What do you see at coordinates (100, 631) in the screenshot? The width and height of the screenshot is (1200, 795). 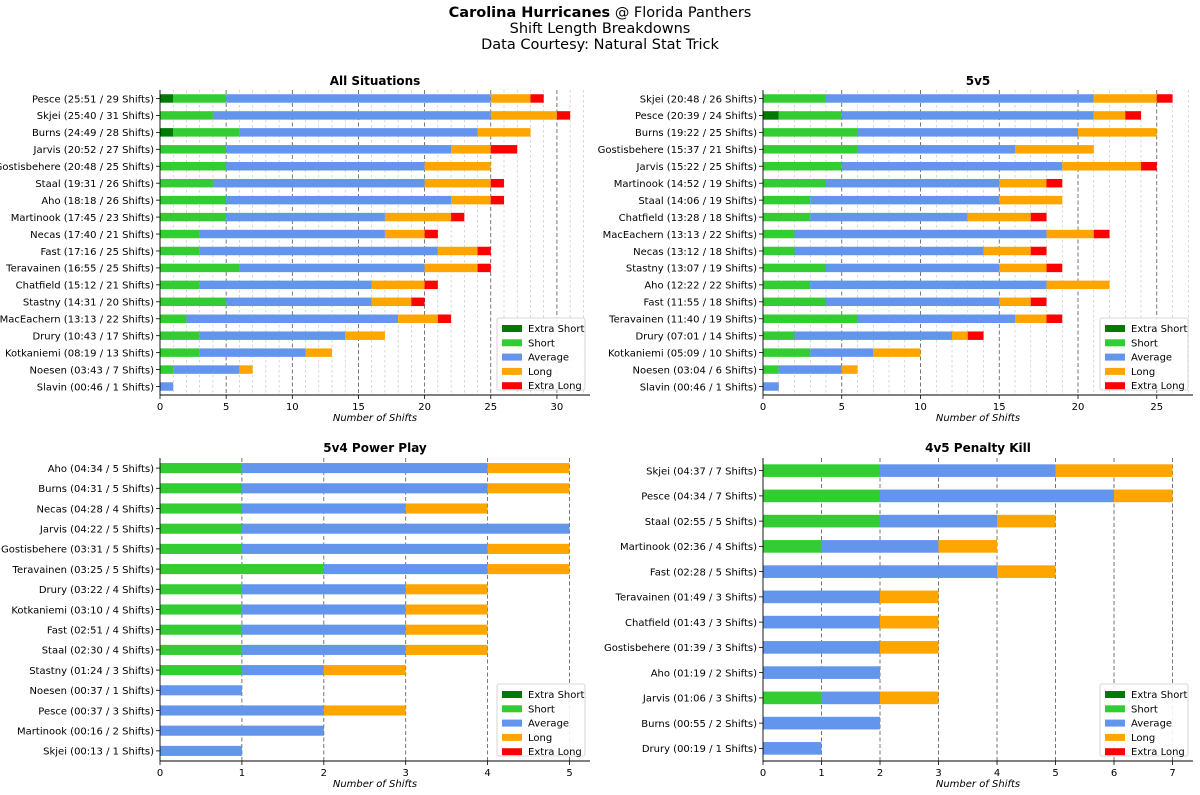 I see `y-tick-label: Fast (02:51 / 4 Shifts)` at bounding box center [100, 631].